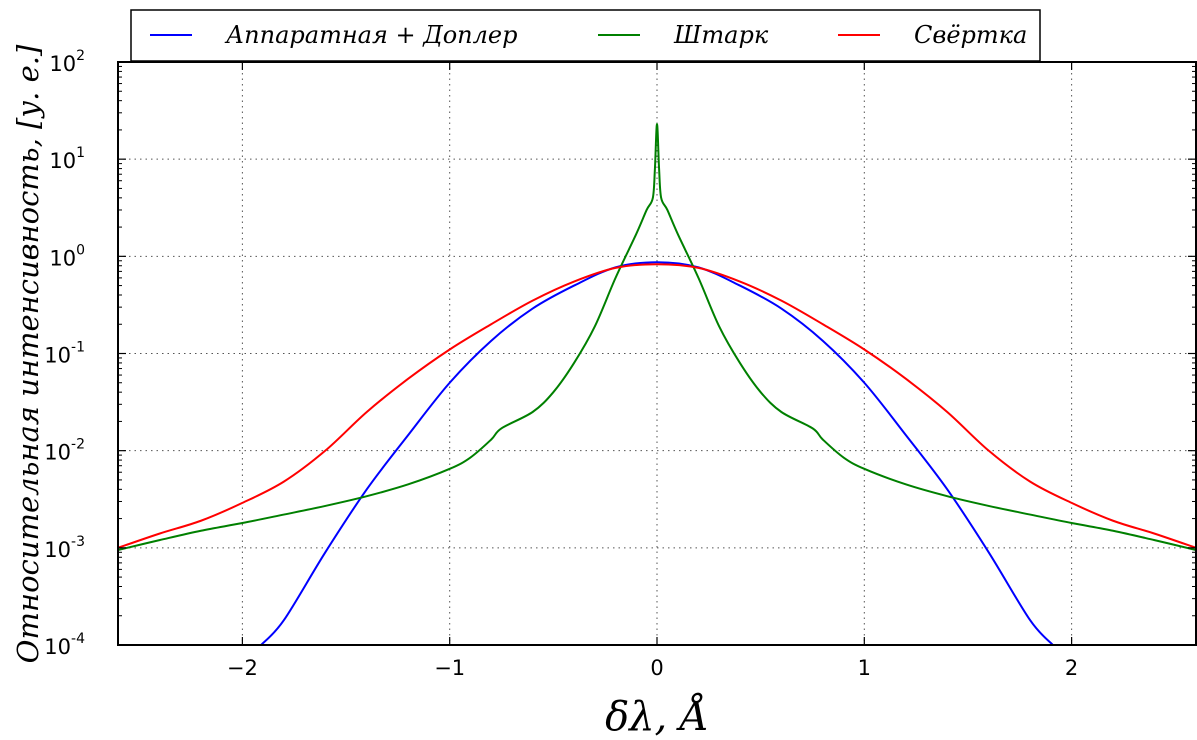 This screenshot has height=740, width=1197. What do you see at coordinates (657, 716) in the screenshot?
I see `x-axis-title: δλ, Å` at bounding box center [657, 716].